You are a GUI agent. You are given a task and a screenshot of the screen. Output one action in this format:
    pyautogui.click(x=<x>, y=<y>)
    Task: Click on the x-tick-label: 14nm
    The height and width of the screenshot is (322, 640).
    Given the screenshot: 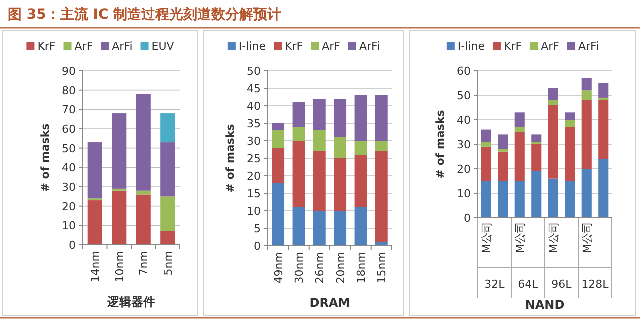 What is the action you would take?
    pyautogui.click(x=95, y=267)
    